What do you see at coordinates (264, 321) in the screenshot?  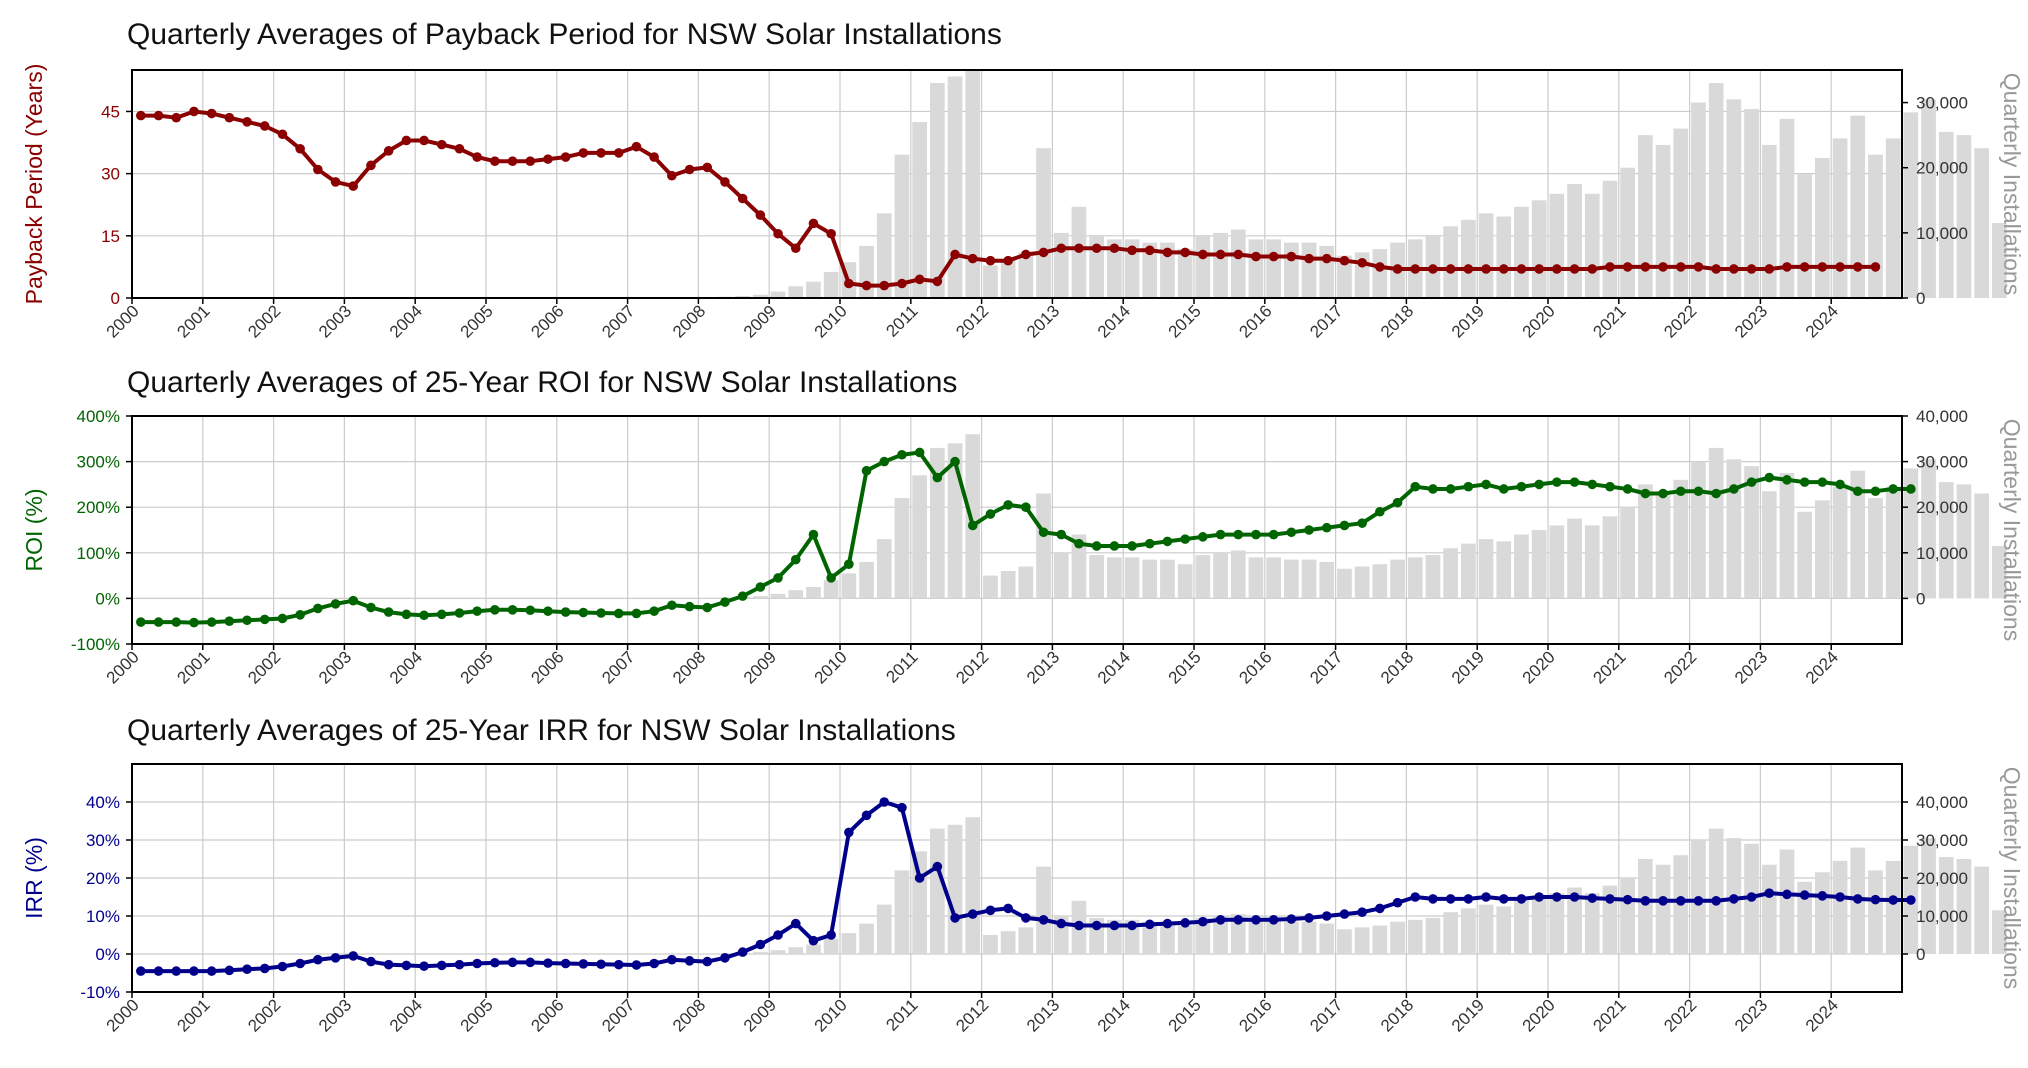 I see `payback-x-tick-label: 2002` at bounding box center [264, 321].